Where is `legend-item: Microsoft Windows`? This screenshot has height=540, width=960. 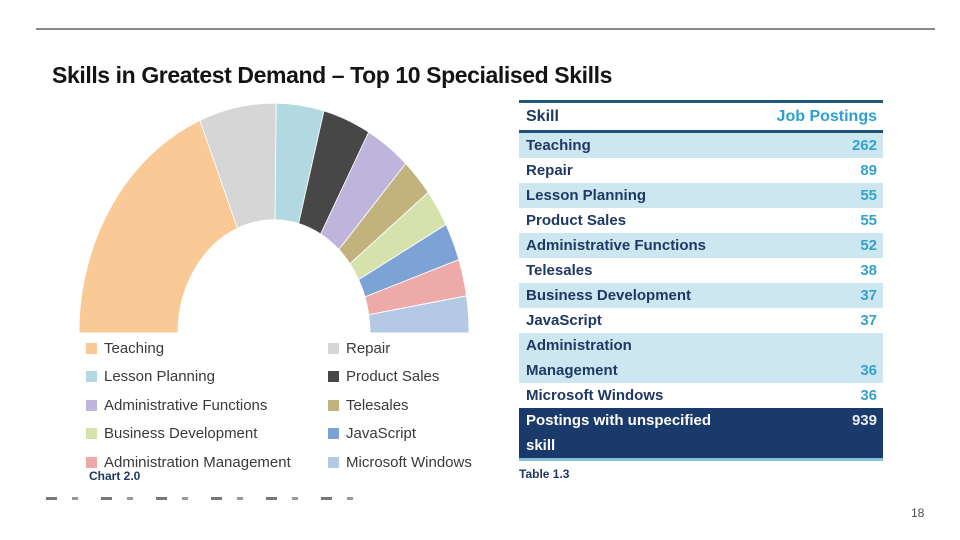
legend-item: Microsoft Windows is located at coordinates (414, 462).